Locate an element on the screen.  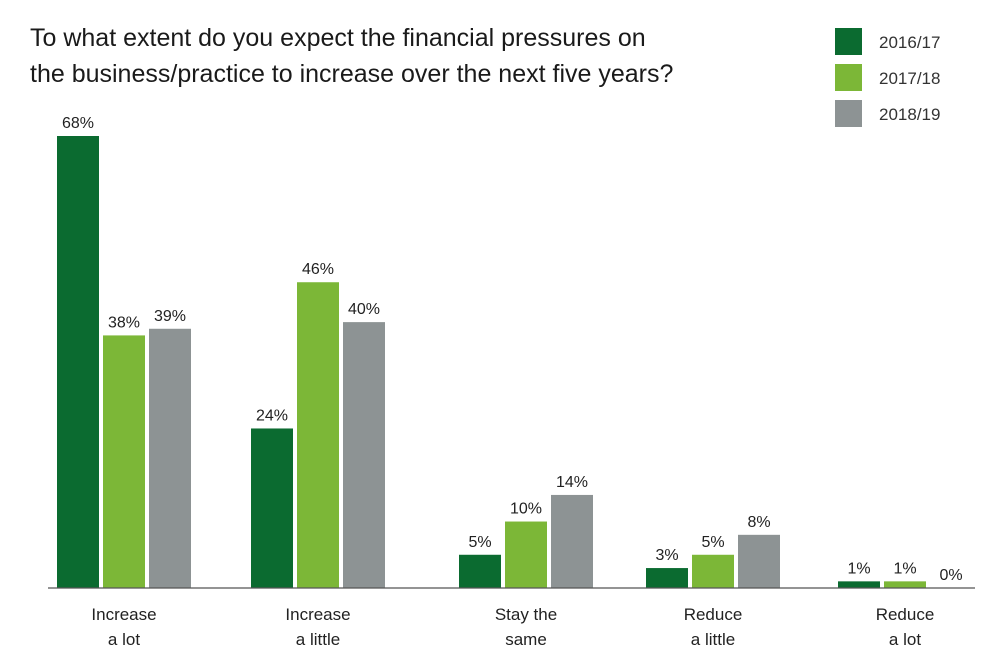
value-label-2-2: 14% is located at coordinates (572, 482).